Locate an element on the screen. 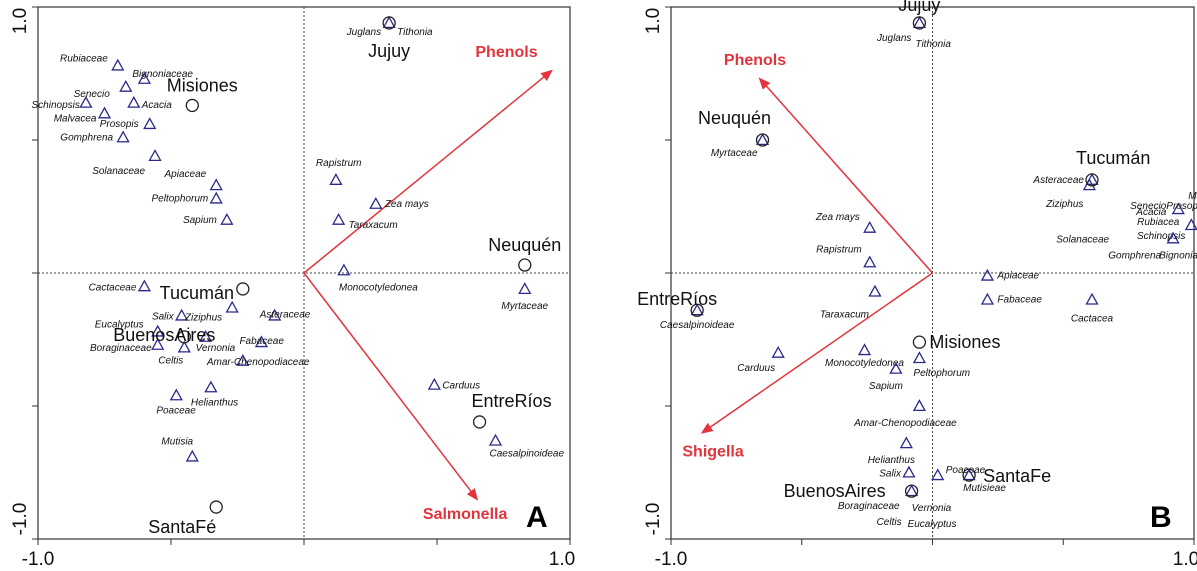  panel-a-x-tick-left: -1.0 is located at coordinates (38, 559).